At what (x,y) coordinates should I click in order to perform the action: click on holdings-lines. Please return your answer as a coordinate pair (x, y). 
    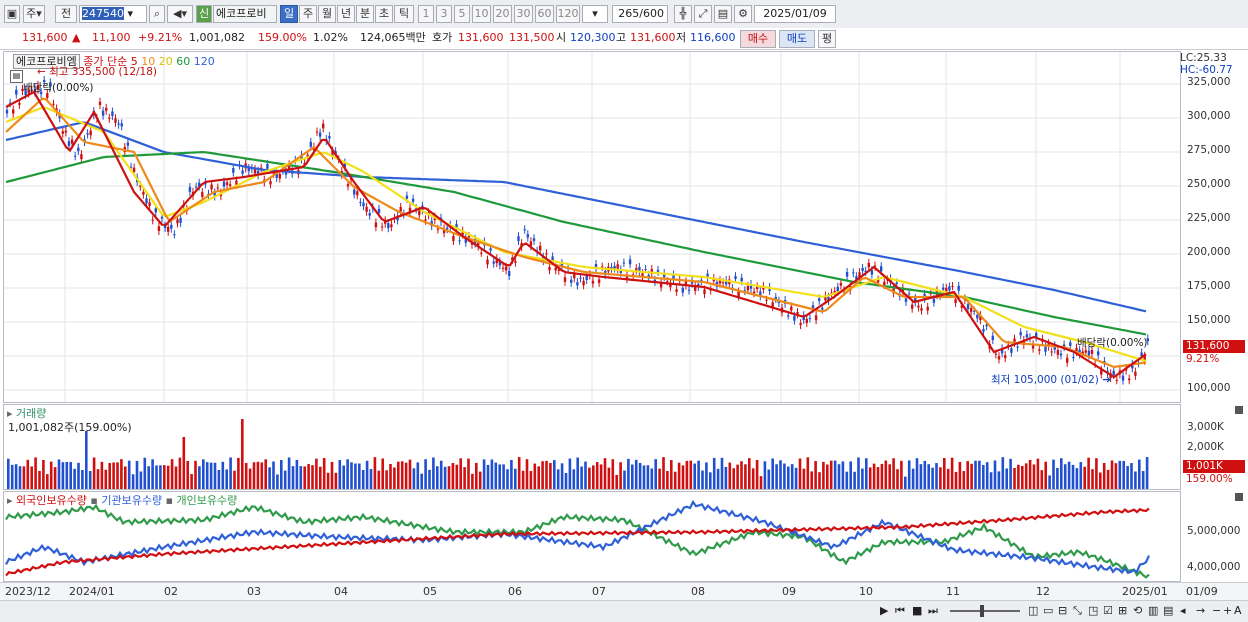
    Looking at the image, I should click on (592, 536).